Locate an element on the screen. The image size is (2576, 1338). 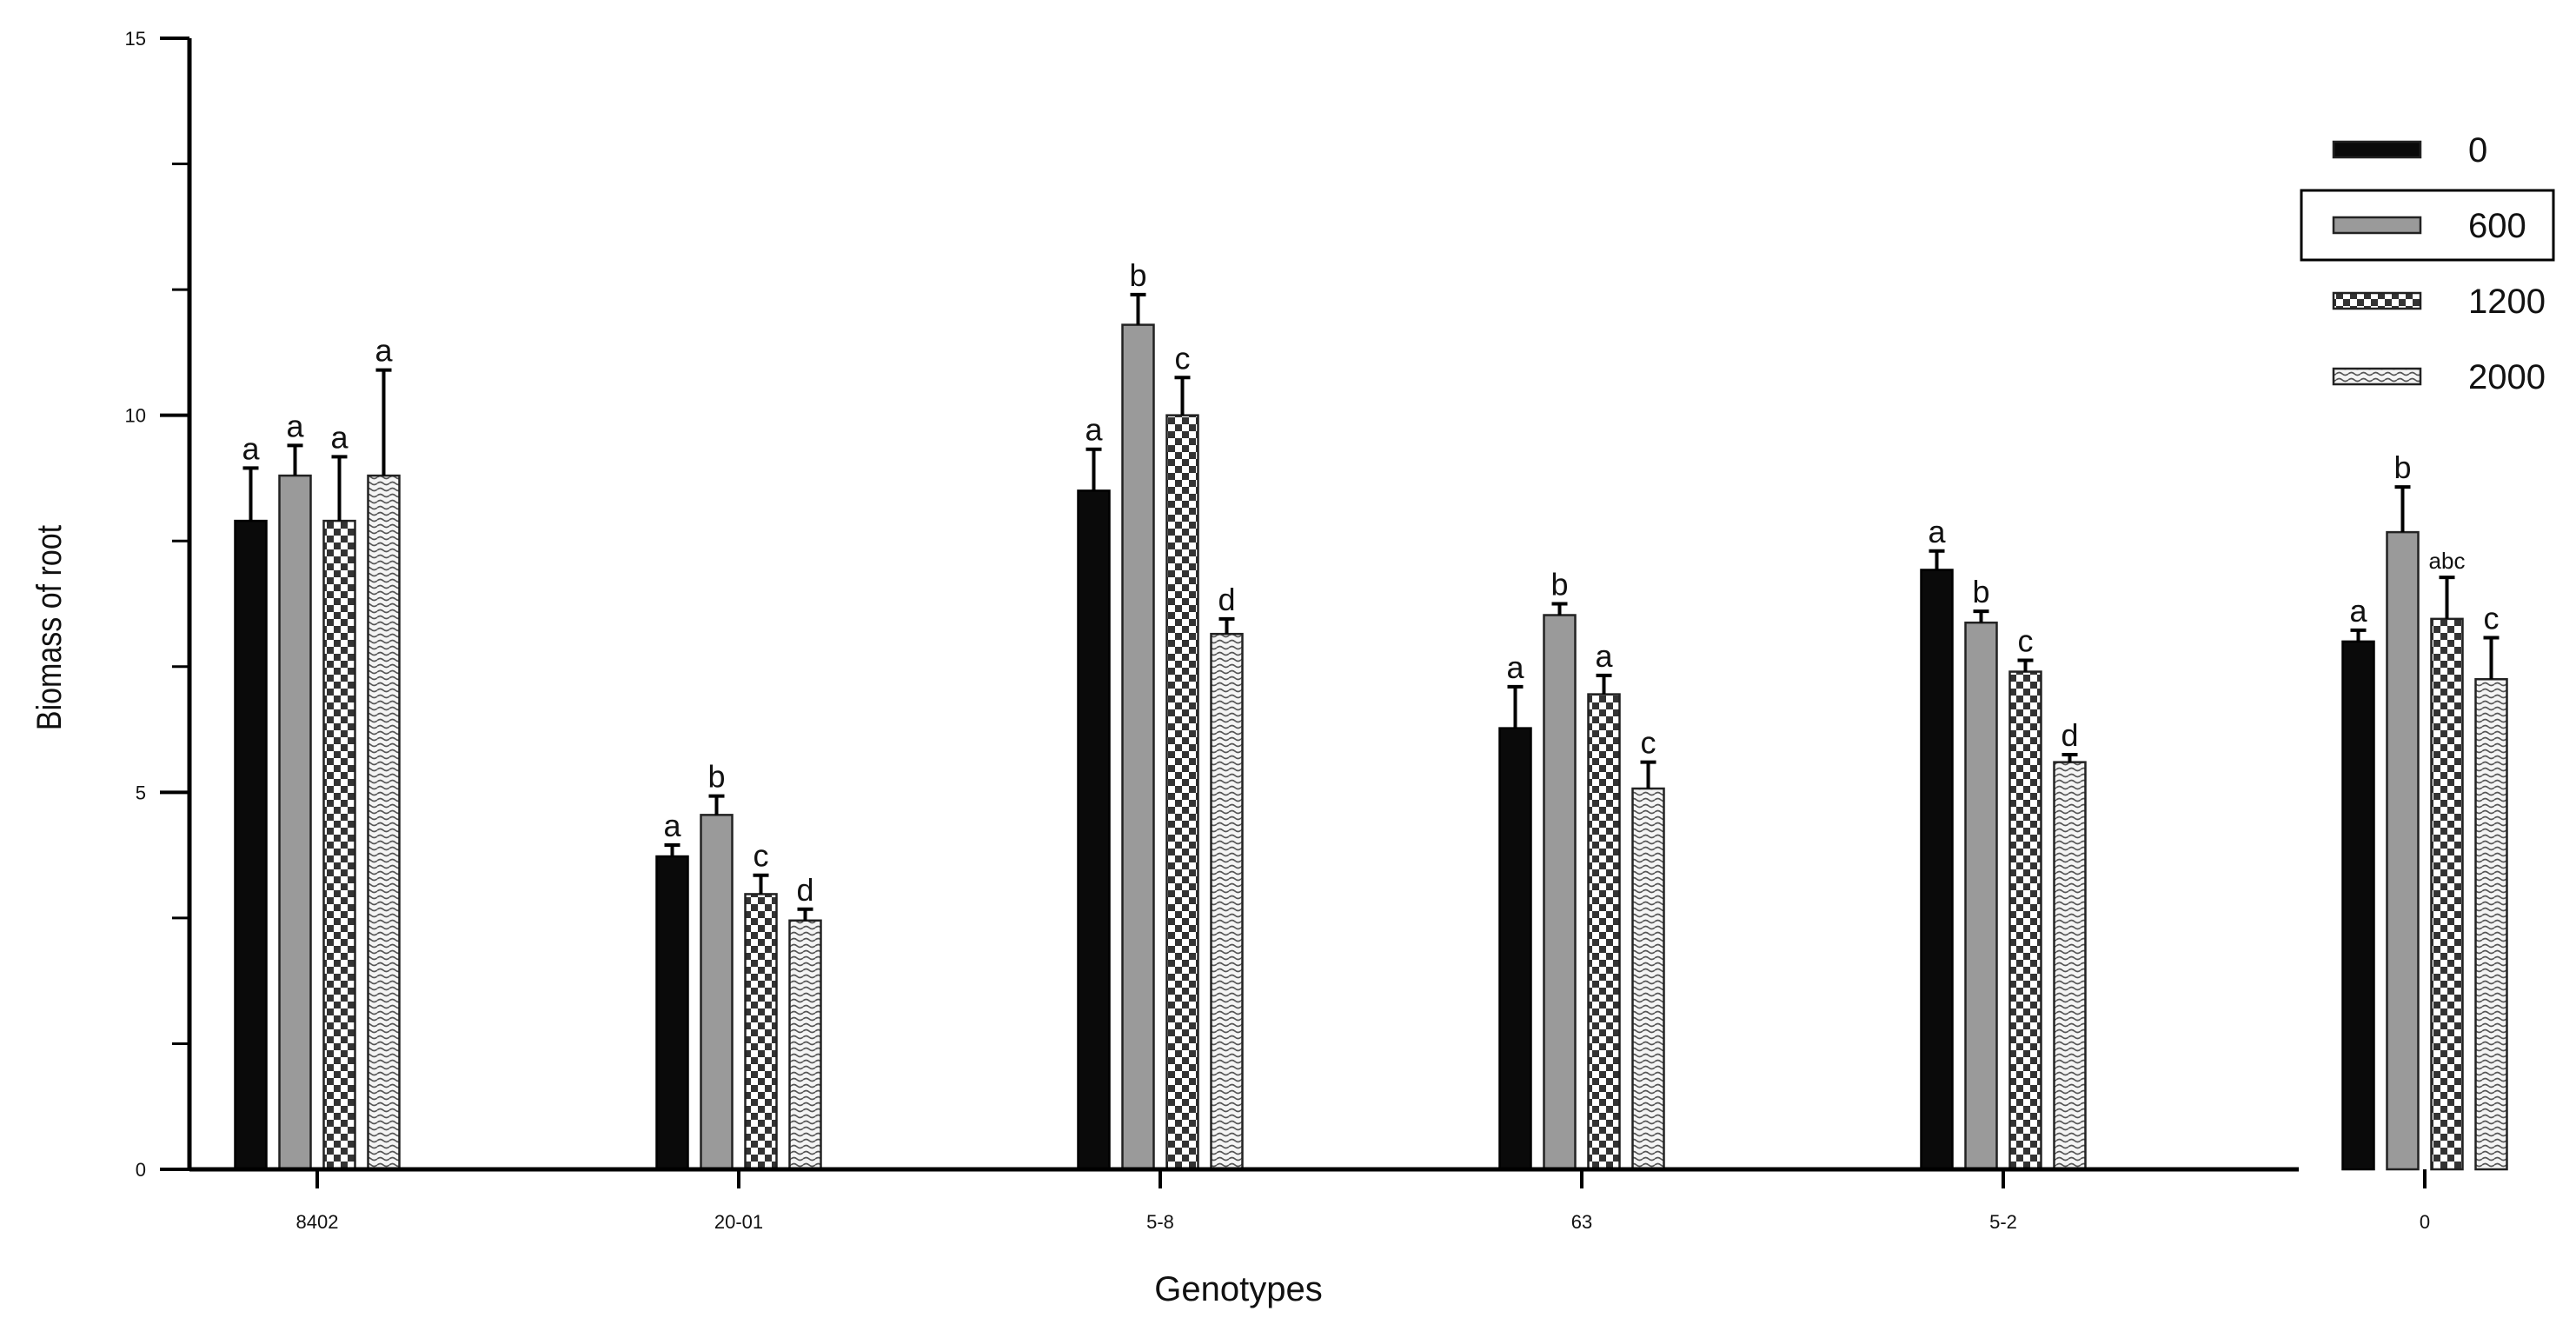
sig-letter-8402-2000: a is located at coordinates (384, 351).